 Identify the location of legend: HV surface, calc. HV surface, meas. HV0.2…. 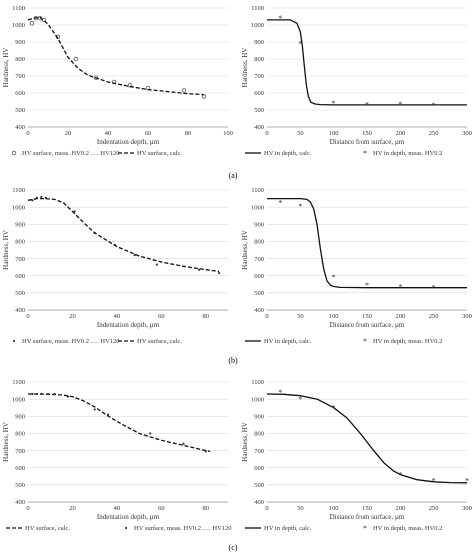
(119, 528).